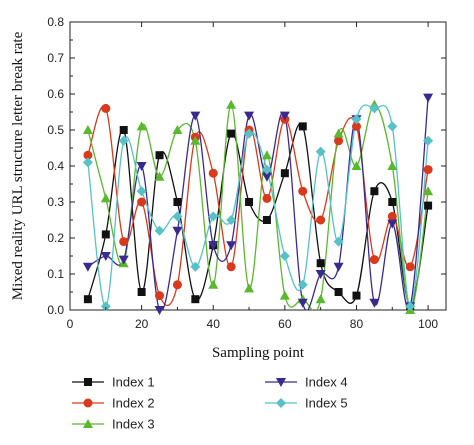  What do you see at coordinates (428, 324) in the screenshot?
I see `x-tick-label: 100` at bounding box center [428, 324].